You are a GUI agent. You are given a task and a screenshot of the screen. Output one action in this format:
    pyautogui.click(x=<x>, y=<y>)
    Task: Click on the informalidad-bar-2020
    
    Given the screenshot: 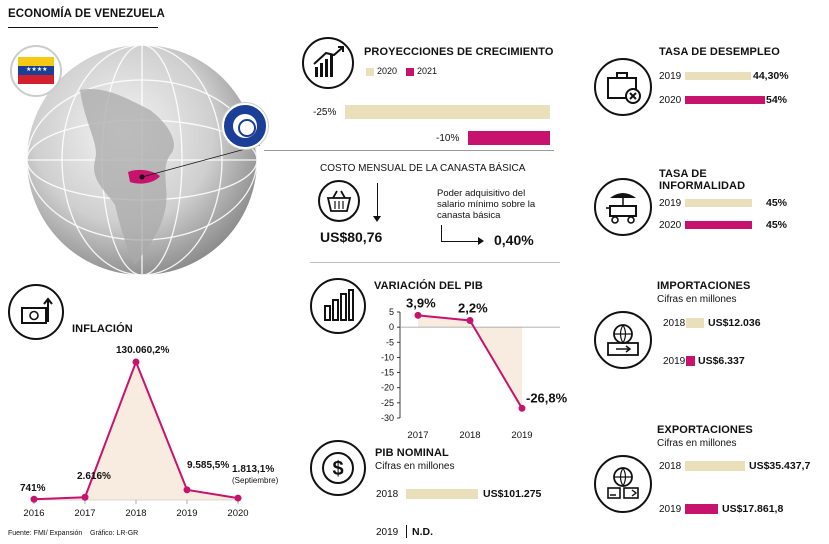 What is the action you would take?
    pyautogui.click(x=718, y=225)
    